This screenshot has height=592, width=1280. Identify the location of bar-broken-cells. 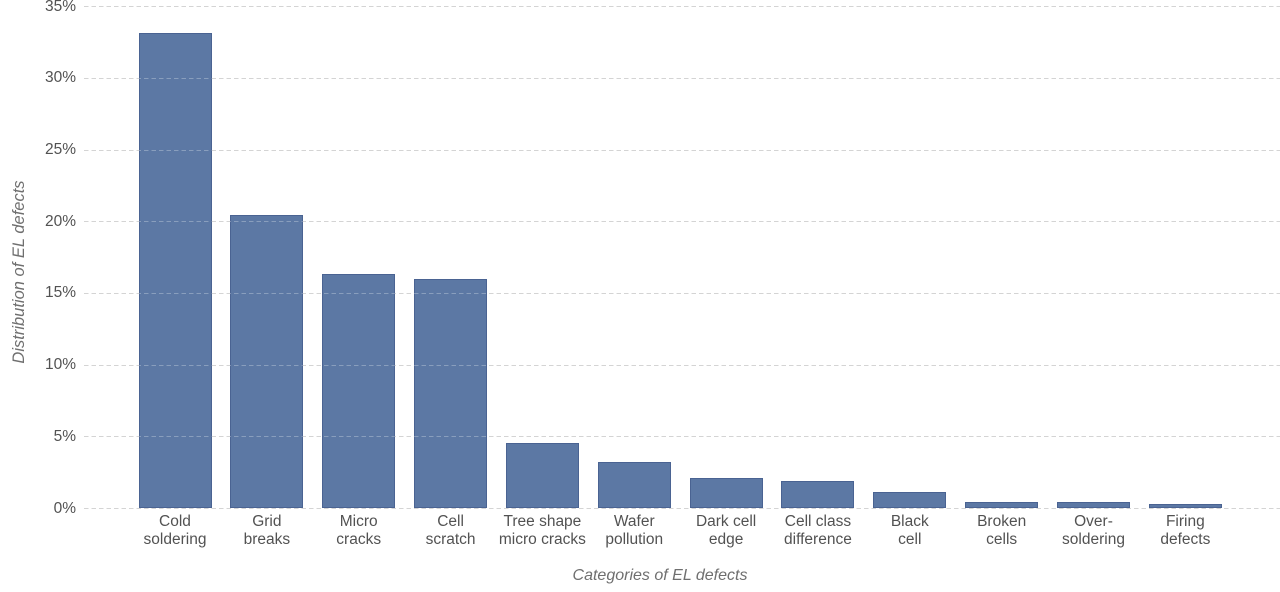
(1002, 504).